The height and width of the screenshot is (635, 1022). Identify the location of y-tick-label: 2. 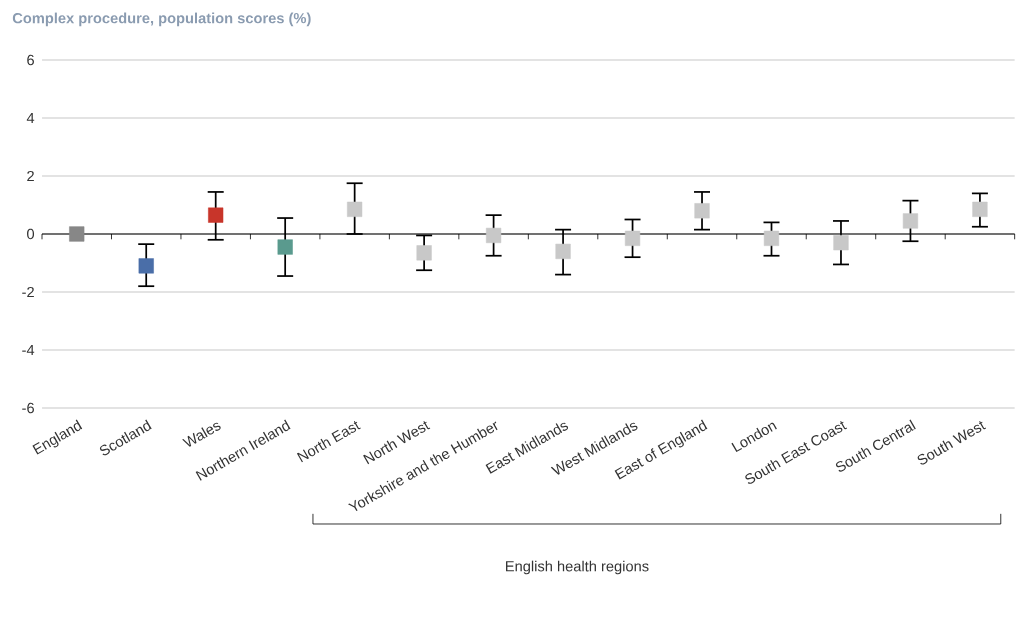
(30, 176).